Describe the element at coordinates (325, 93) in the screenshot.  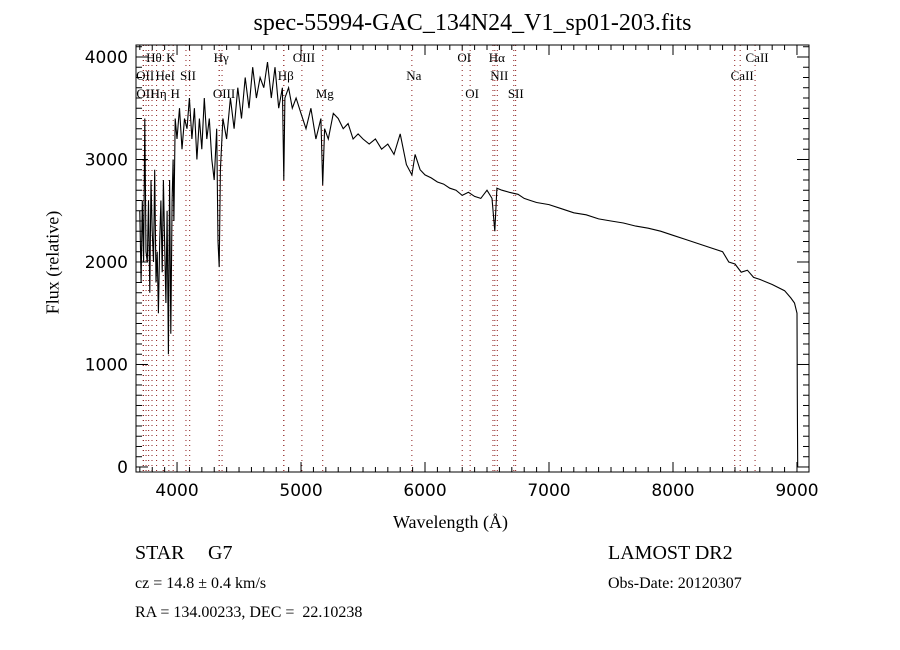
I see `line-marker-label: Mg` at that location.